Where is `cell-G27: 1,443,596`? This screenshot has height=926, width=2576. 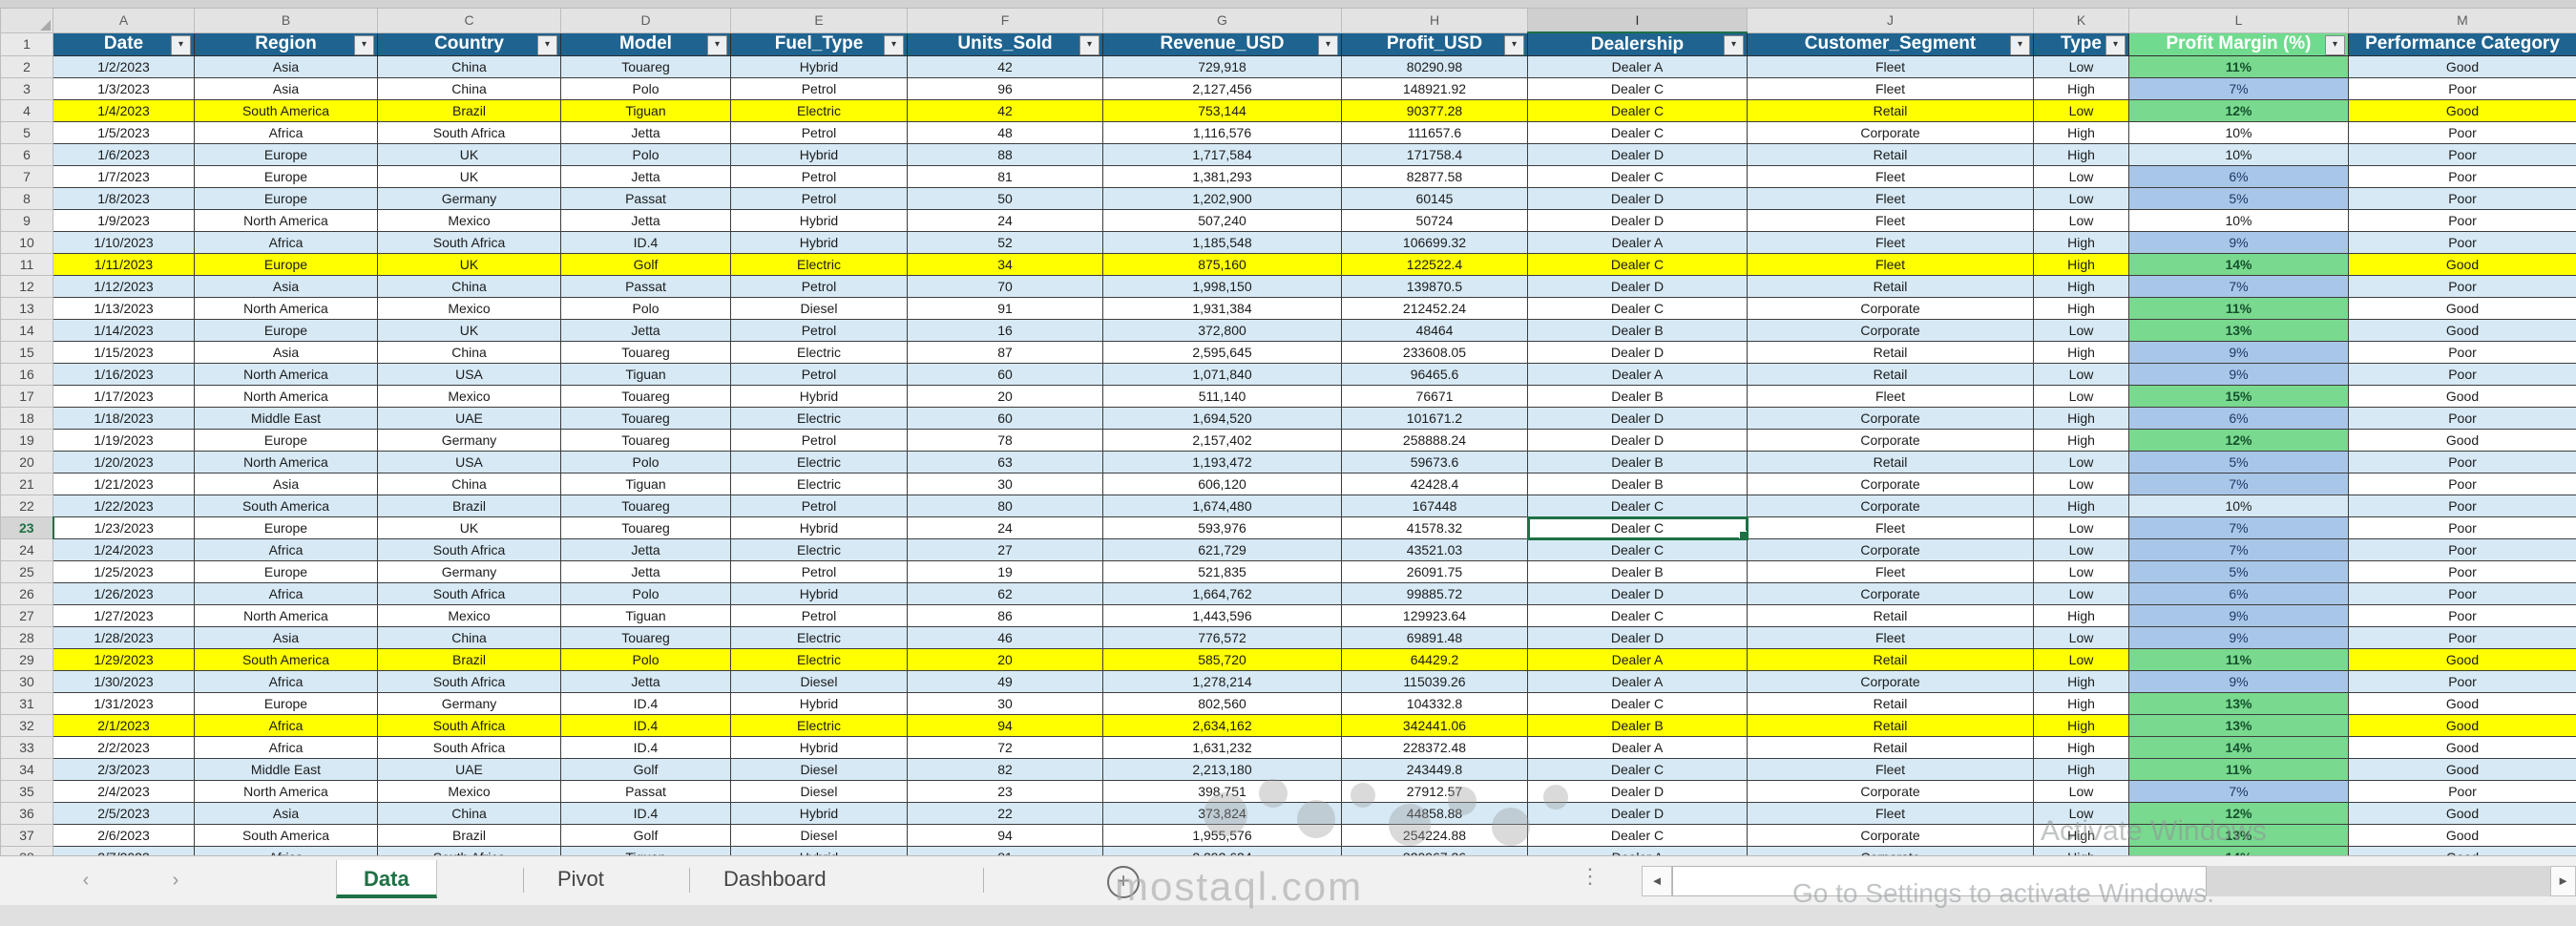
cell-G27: 1,443,596 is located at coordinates (1222, 615).